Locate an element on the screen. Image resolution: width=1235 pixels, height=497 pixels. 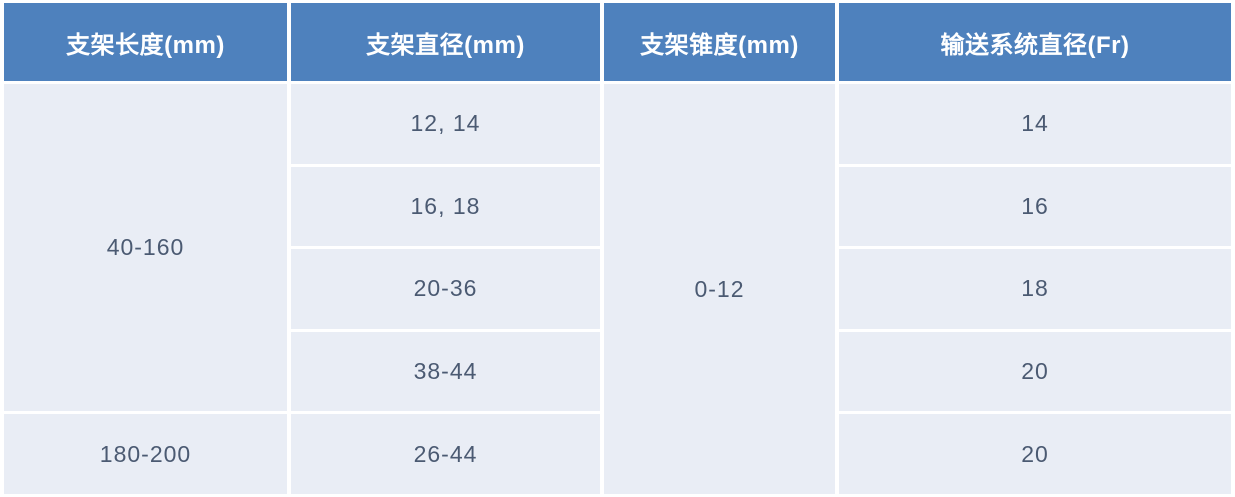
cell-stent-diameter-r3: 20-36 is located at coordinates (445, 289).